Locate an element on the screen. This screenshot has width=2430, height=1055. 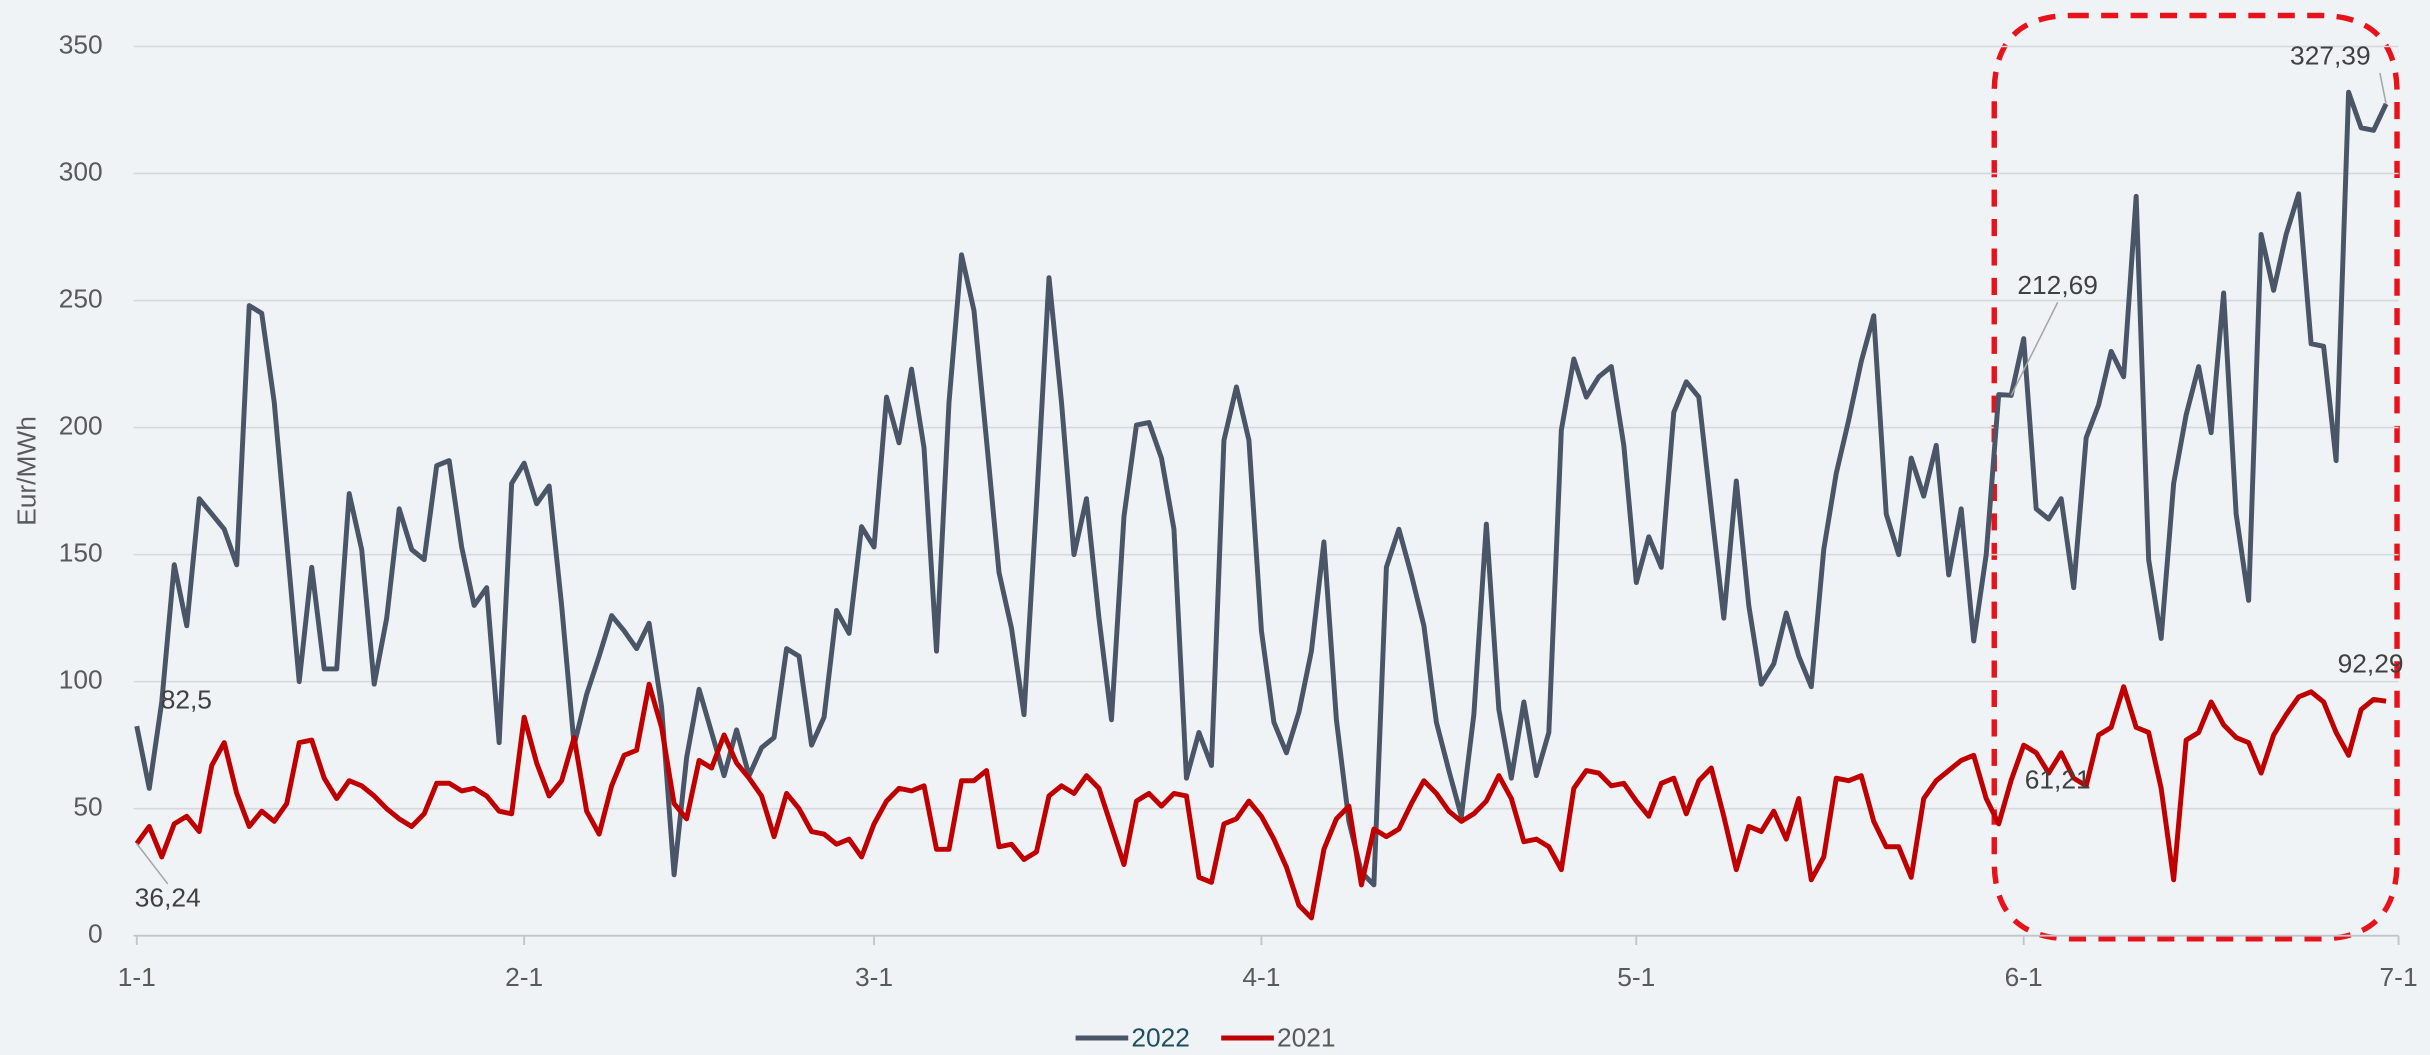
x-tick-label: 4-1 is located at coordinates (1261, 977).